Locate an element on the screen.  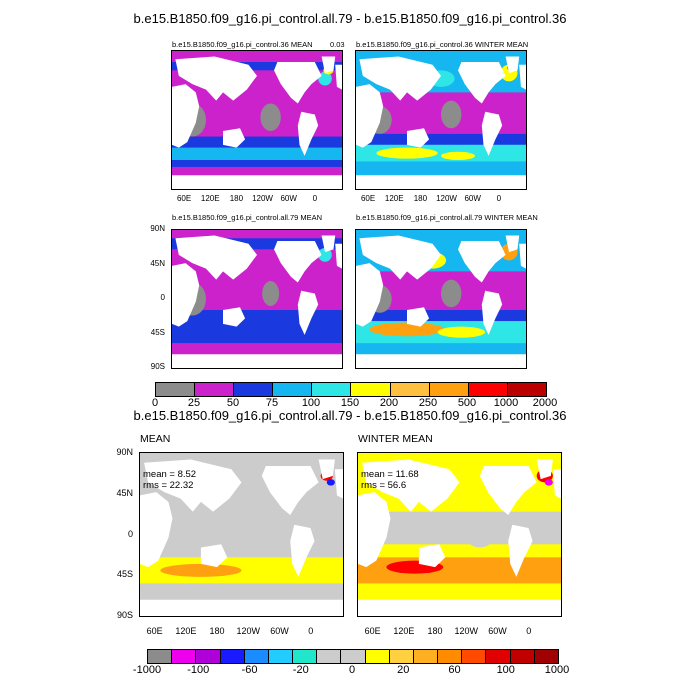
panel-title-6: WINTER MEAN is located at coordinates (395, 439).